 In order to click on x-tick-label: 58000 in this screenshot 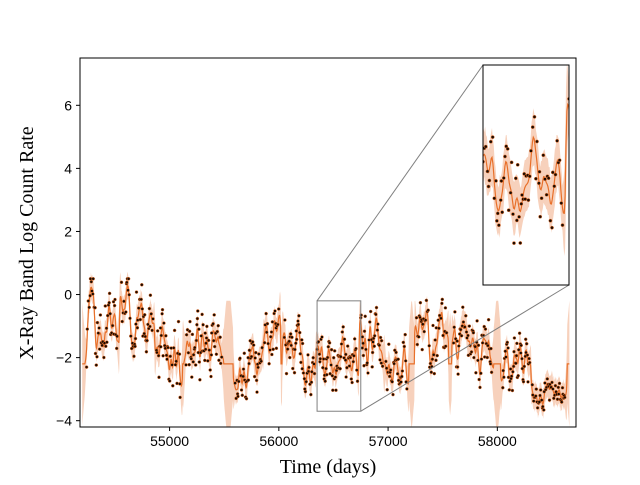, I will do `click(497, 441)`.